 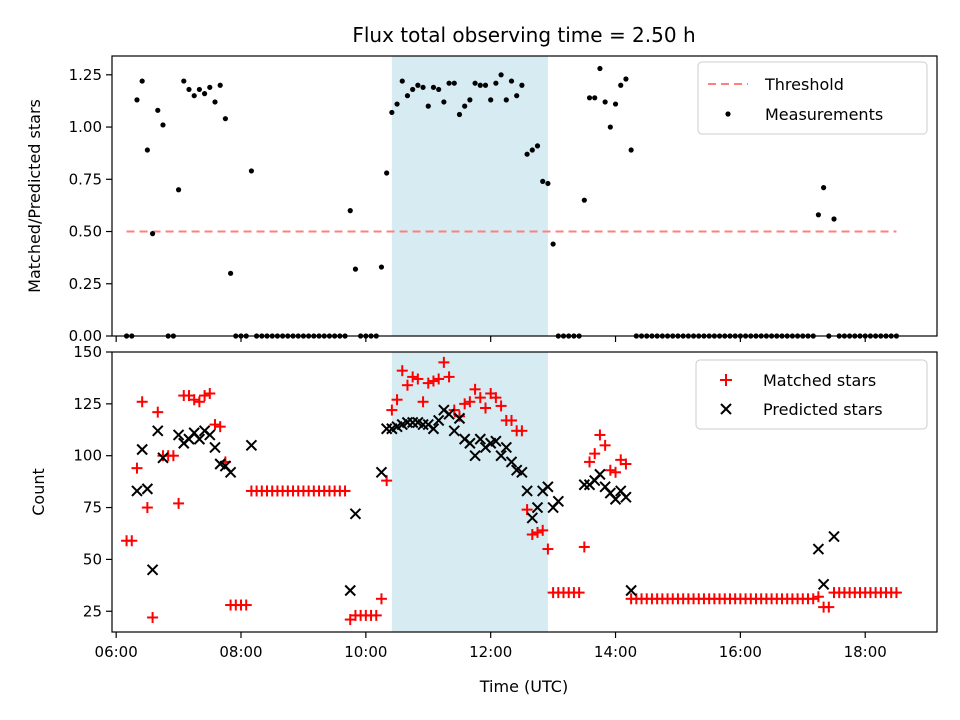 What do you see at coordinates (523, 686) in the screenshot?
I see `x-axis-label: Time (UTC)` at bounding box center [523, 686].